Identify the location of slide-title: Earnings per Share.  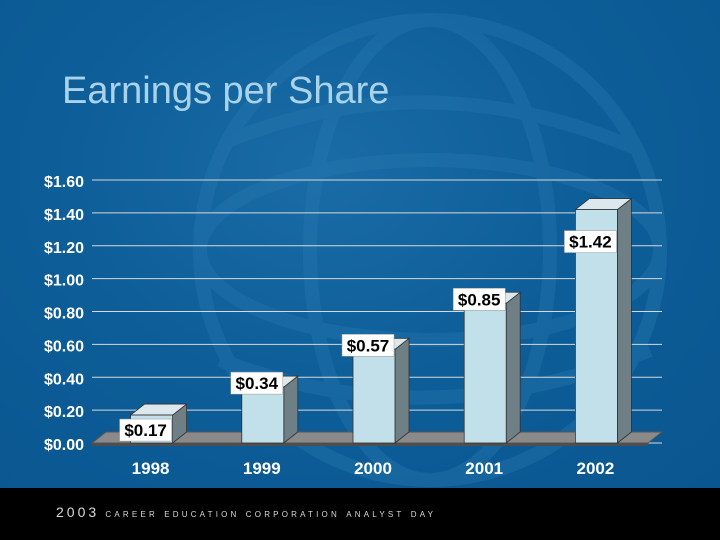
(226, 91).